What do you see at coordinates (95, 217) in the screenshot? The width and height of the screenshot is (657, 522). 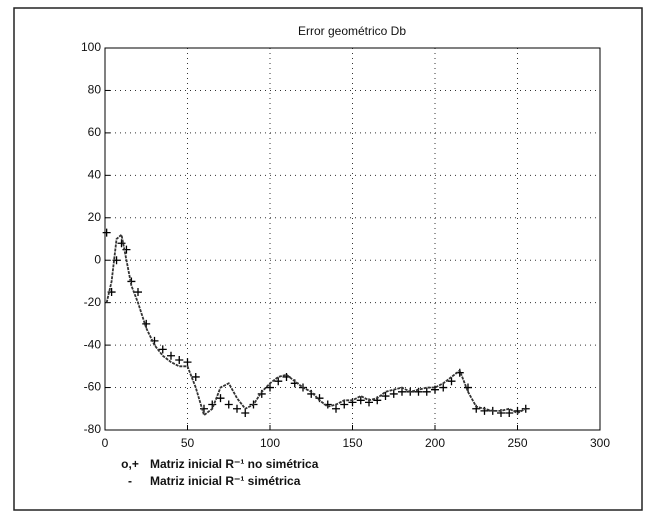 I see `y-tick-label: 20` at bounding box center [95, 217].